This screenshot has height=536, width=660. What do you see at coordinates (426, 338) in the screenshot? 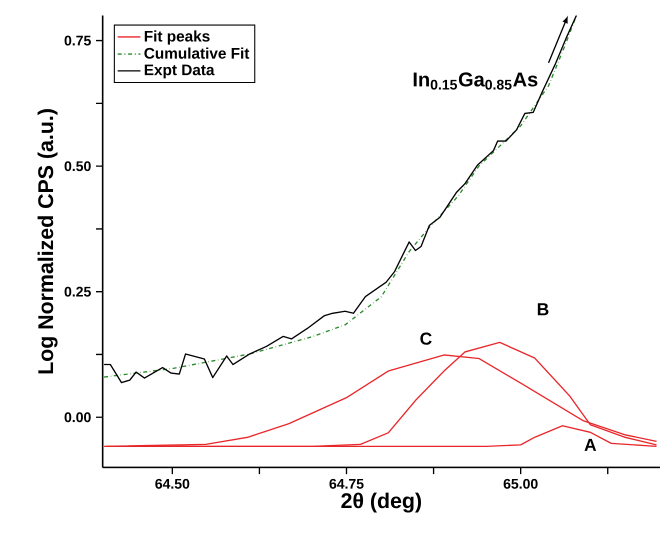
I see `annotation: C` at bounding box center [426, 338].